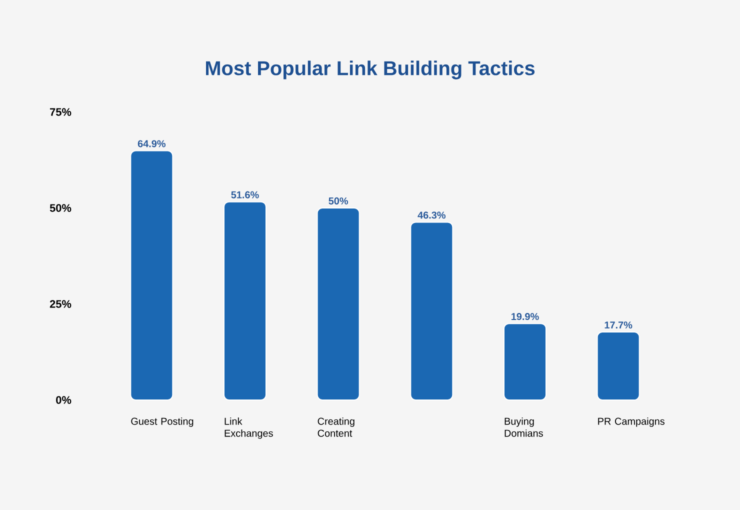  I want to click on data-label: 17.7%, so click(618, 325).